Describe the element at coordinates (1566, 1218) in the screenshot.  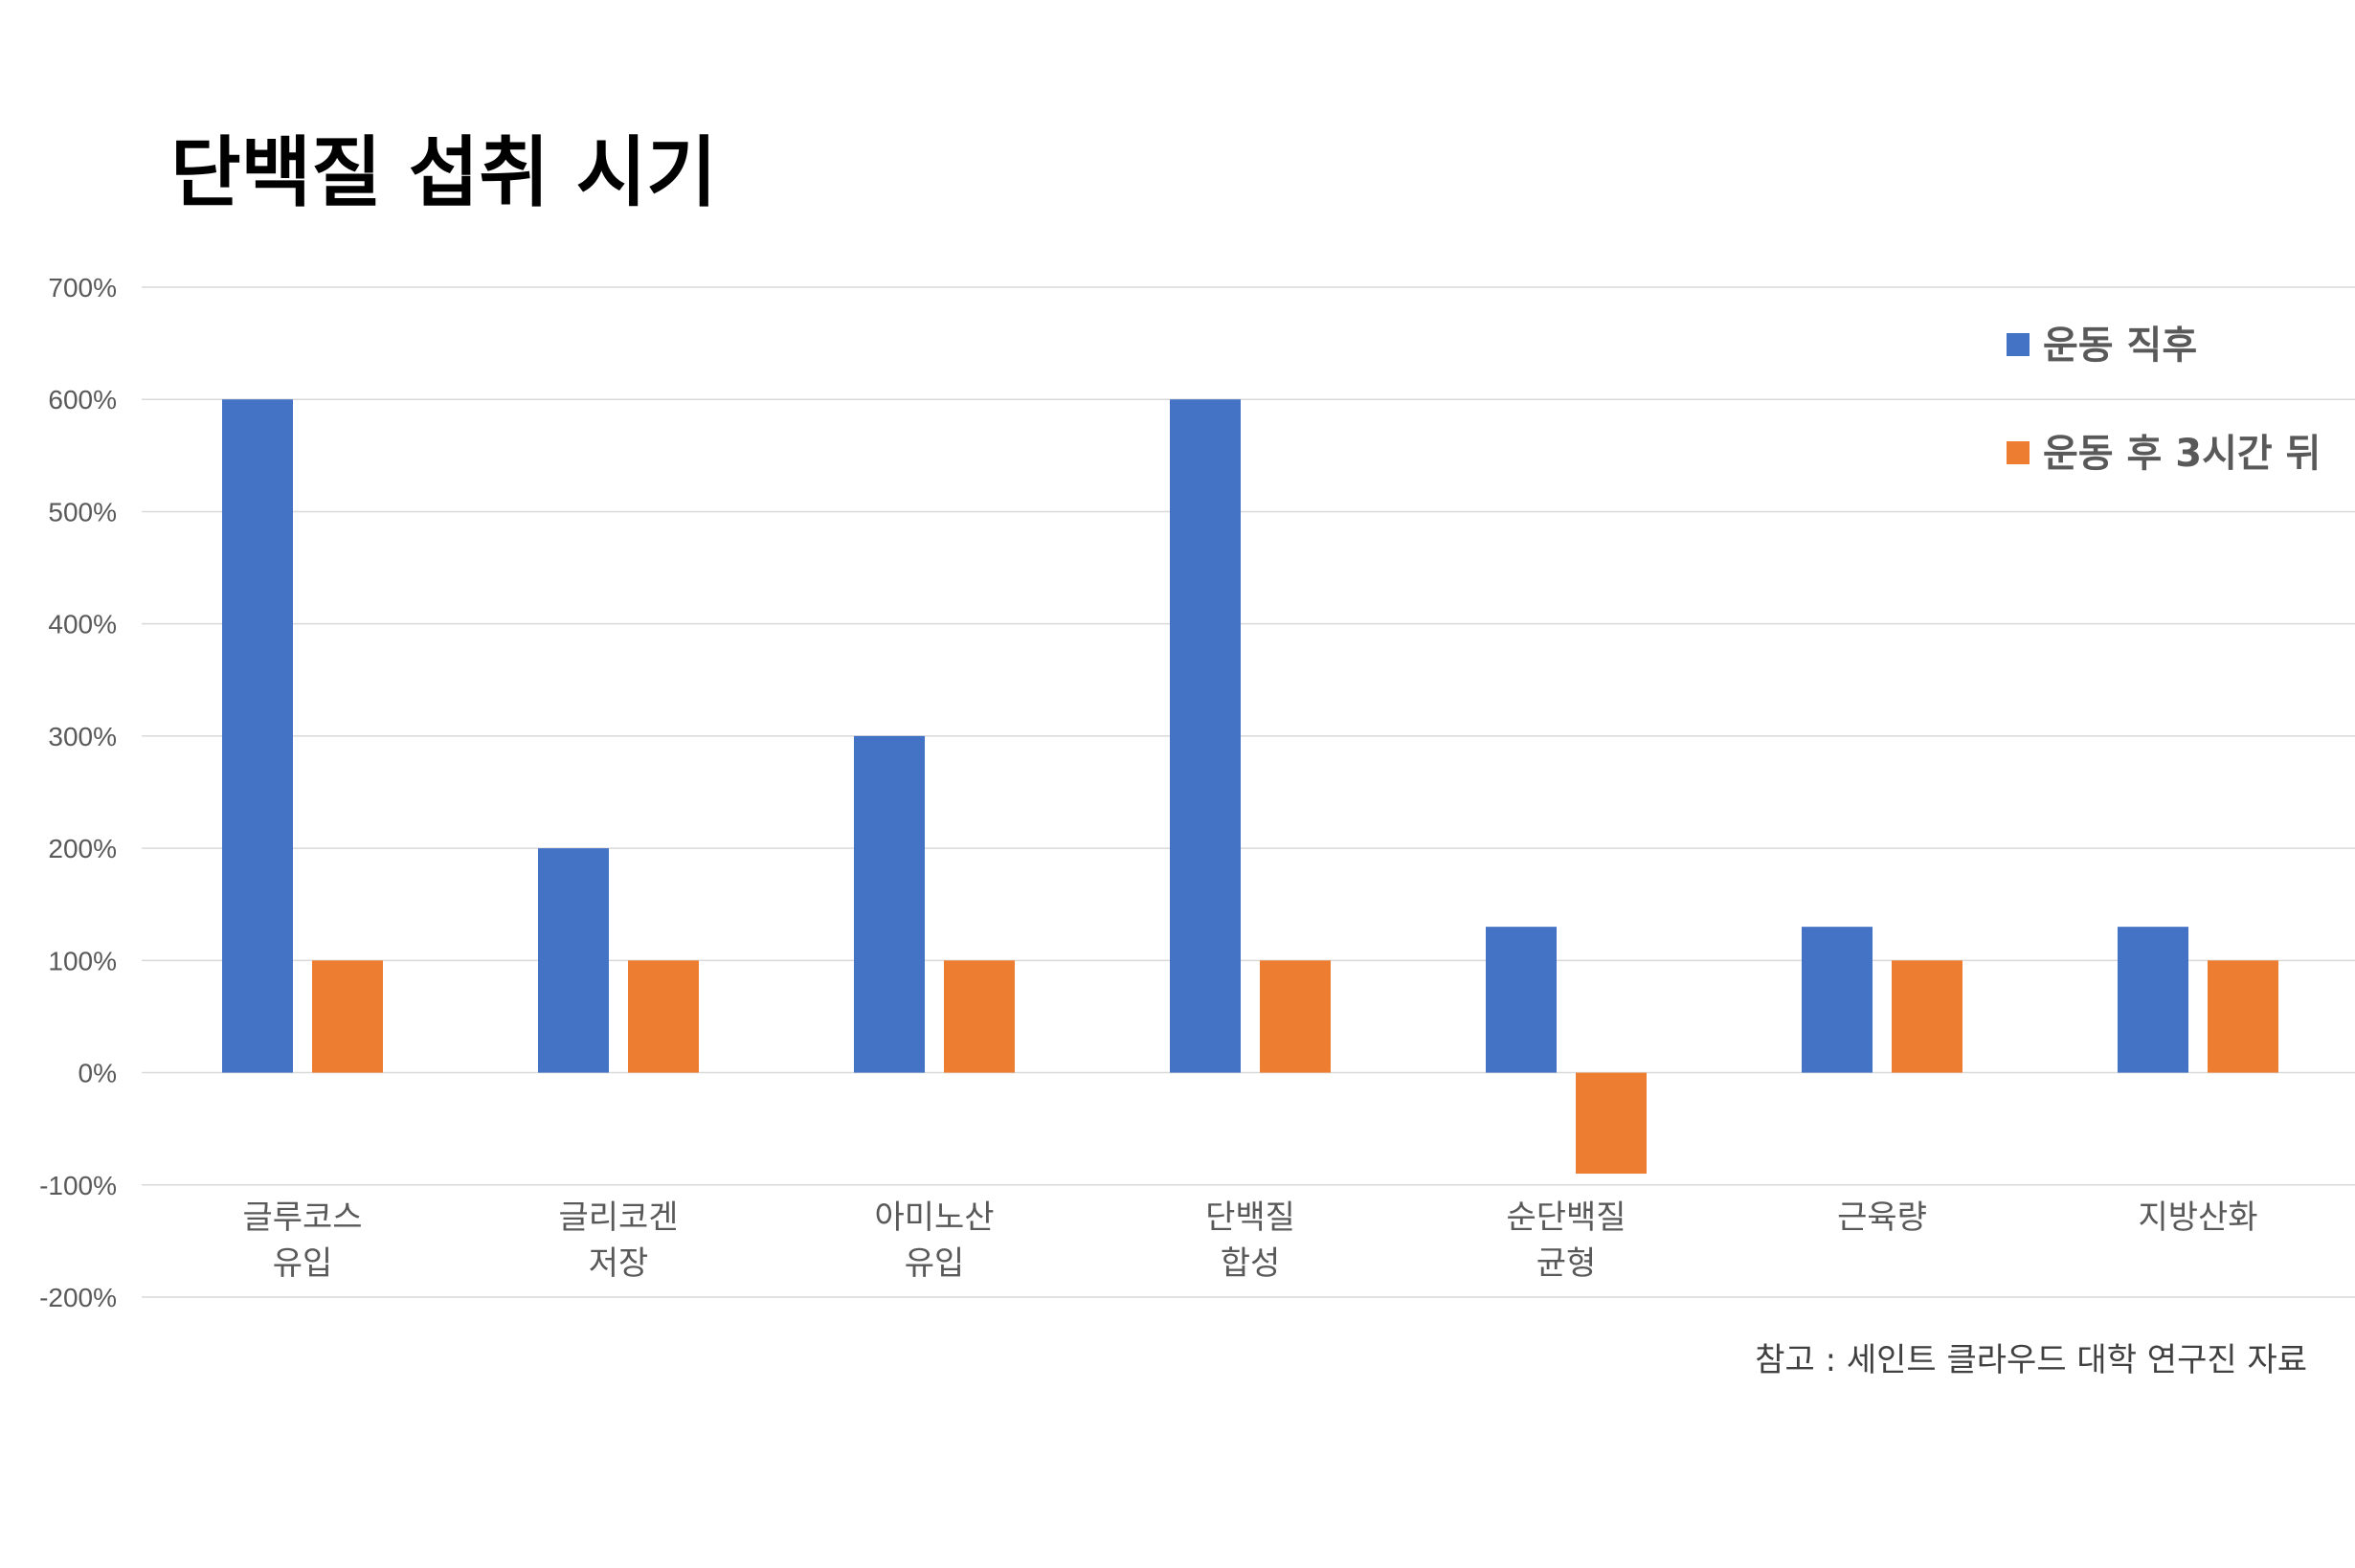
I see `category-label: 순단백질` at that location.